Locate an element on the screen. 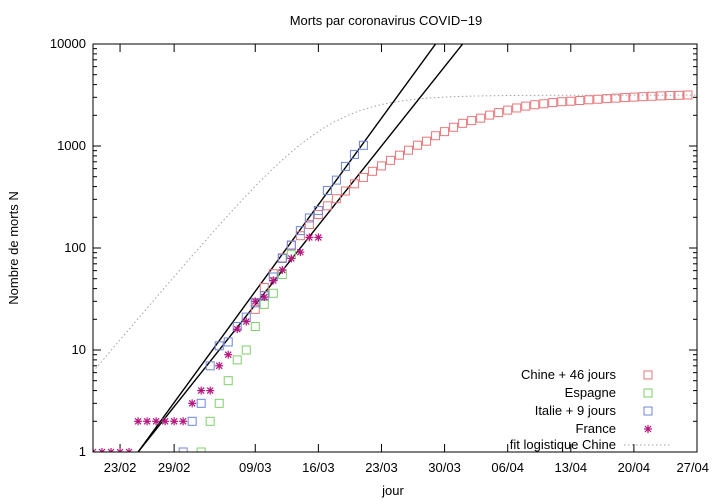 This screenshot has width=720, height=502. y-axis-label: Nombre de morts N is located at coordinates (13, 247).